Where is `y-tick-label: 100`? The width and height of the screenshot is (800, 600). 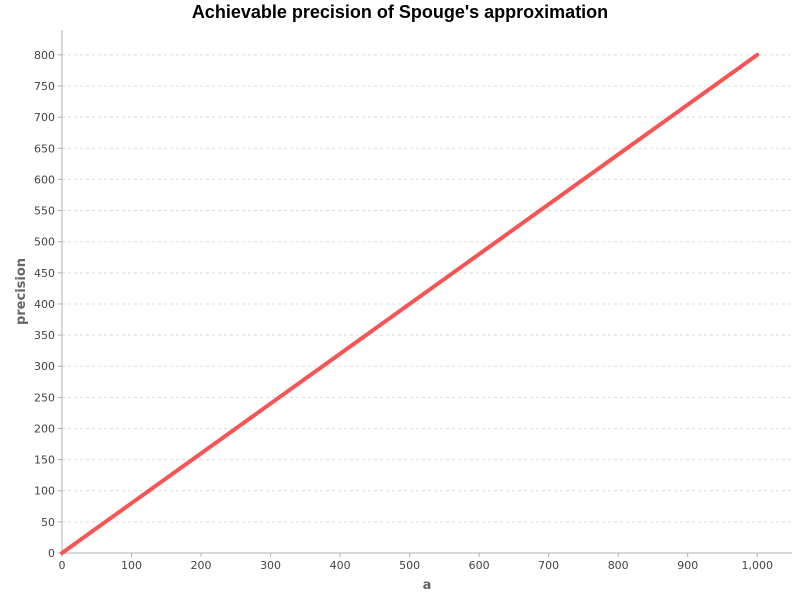
y-tick-label: 100 is located at coordinates (44, 491).